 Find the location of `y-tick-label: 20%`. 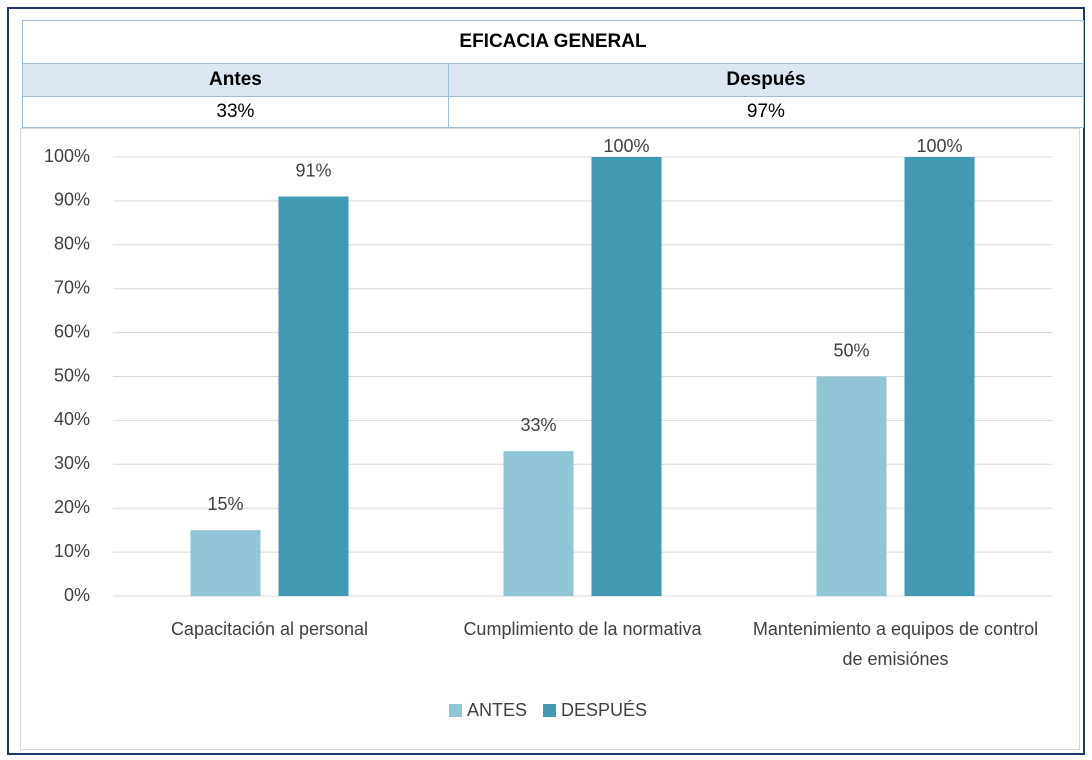

y-tick-label: 20% is located at coordinates (72, 507).